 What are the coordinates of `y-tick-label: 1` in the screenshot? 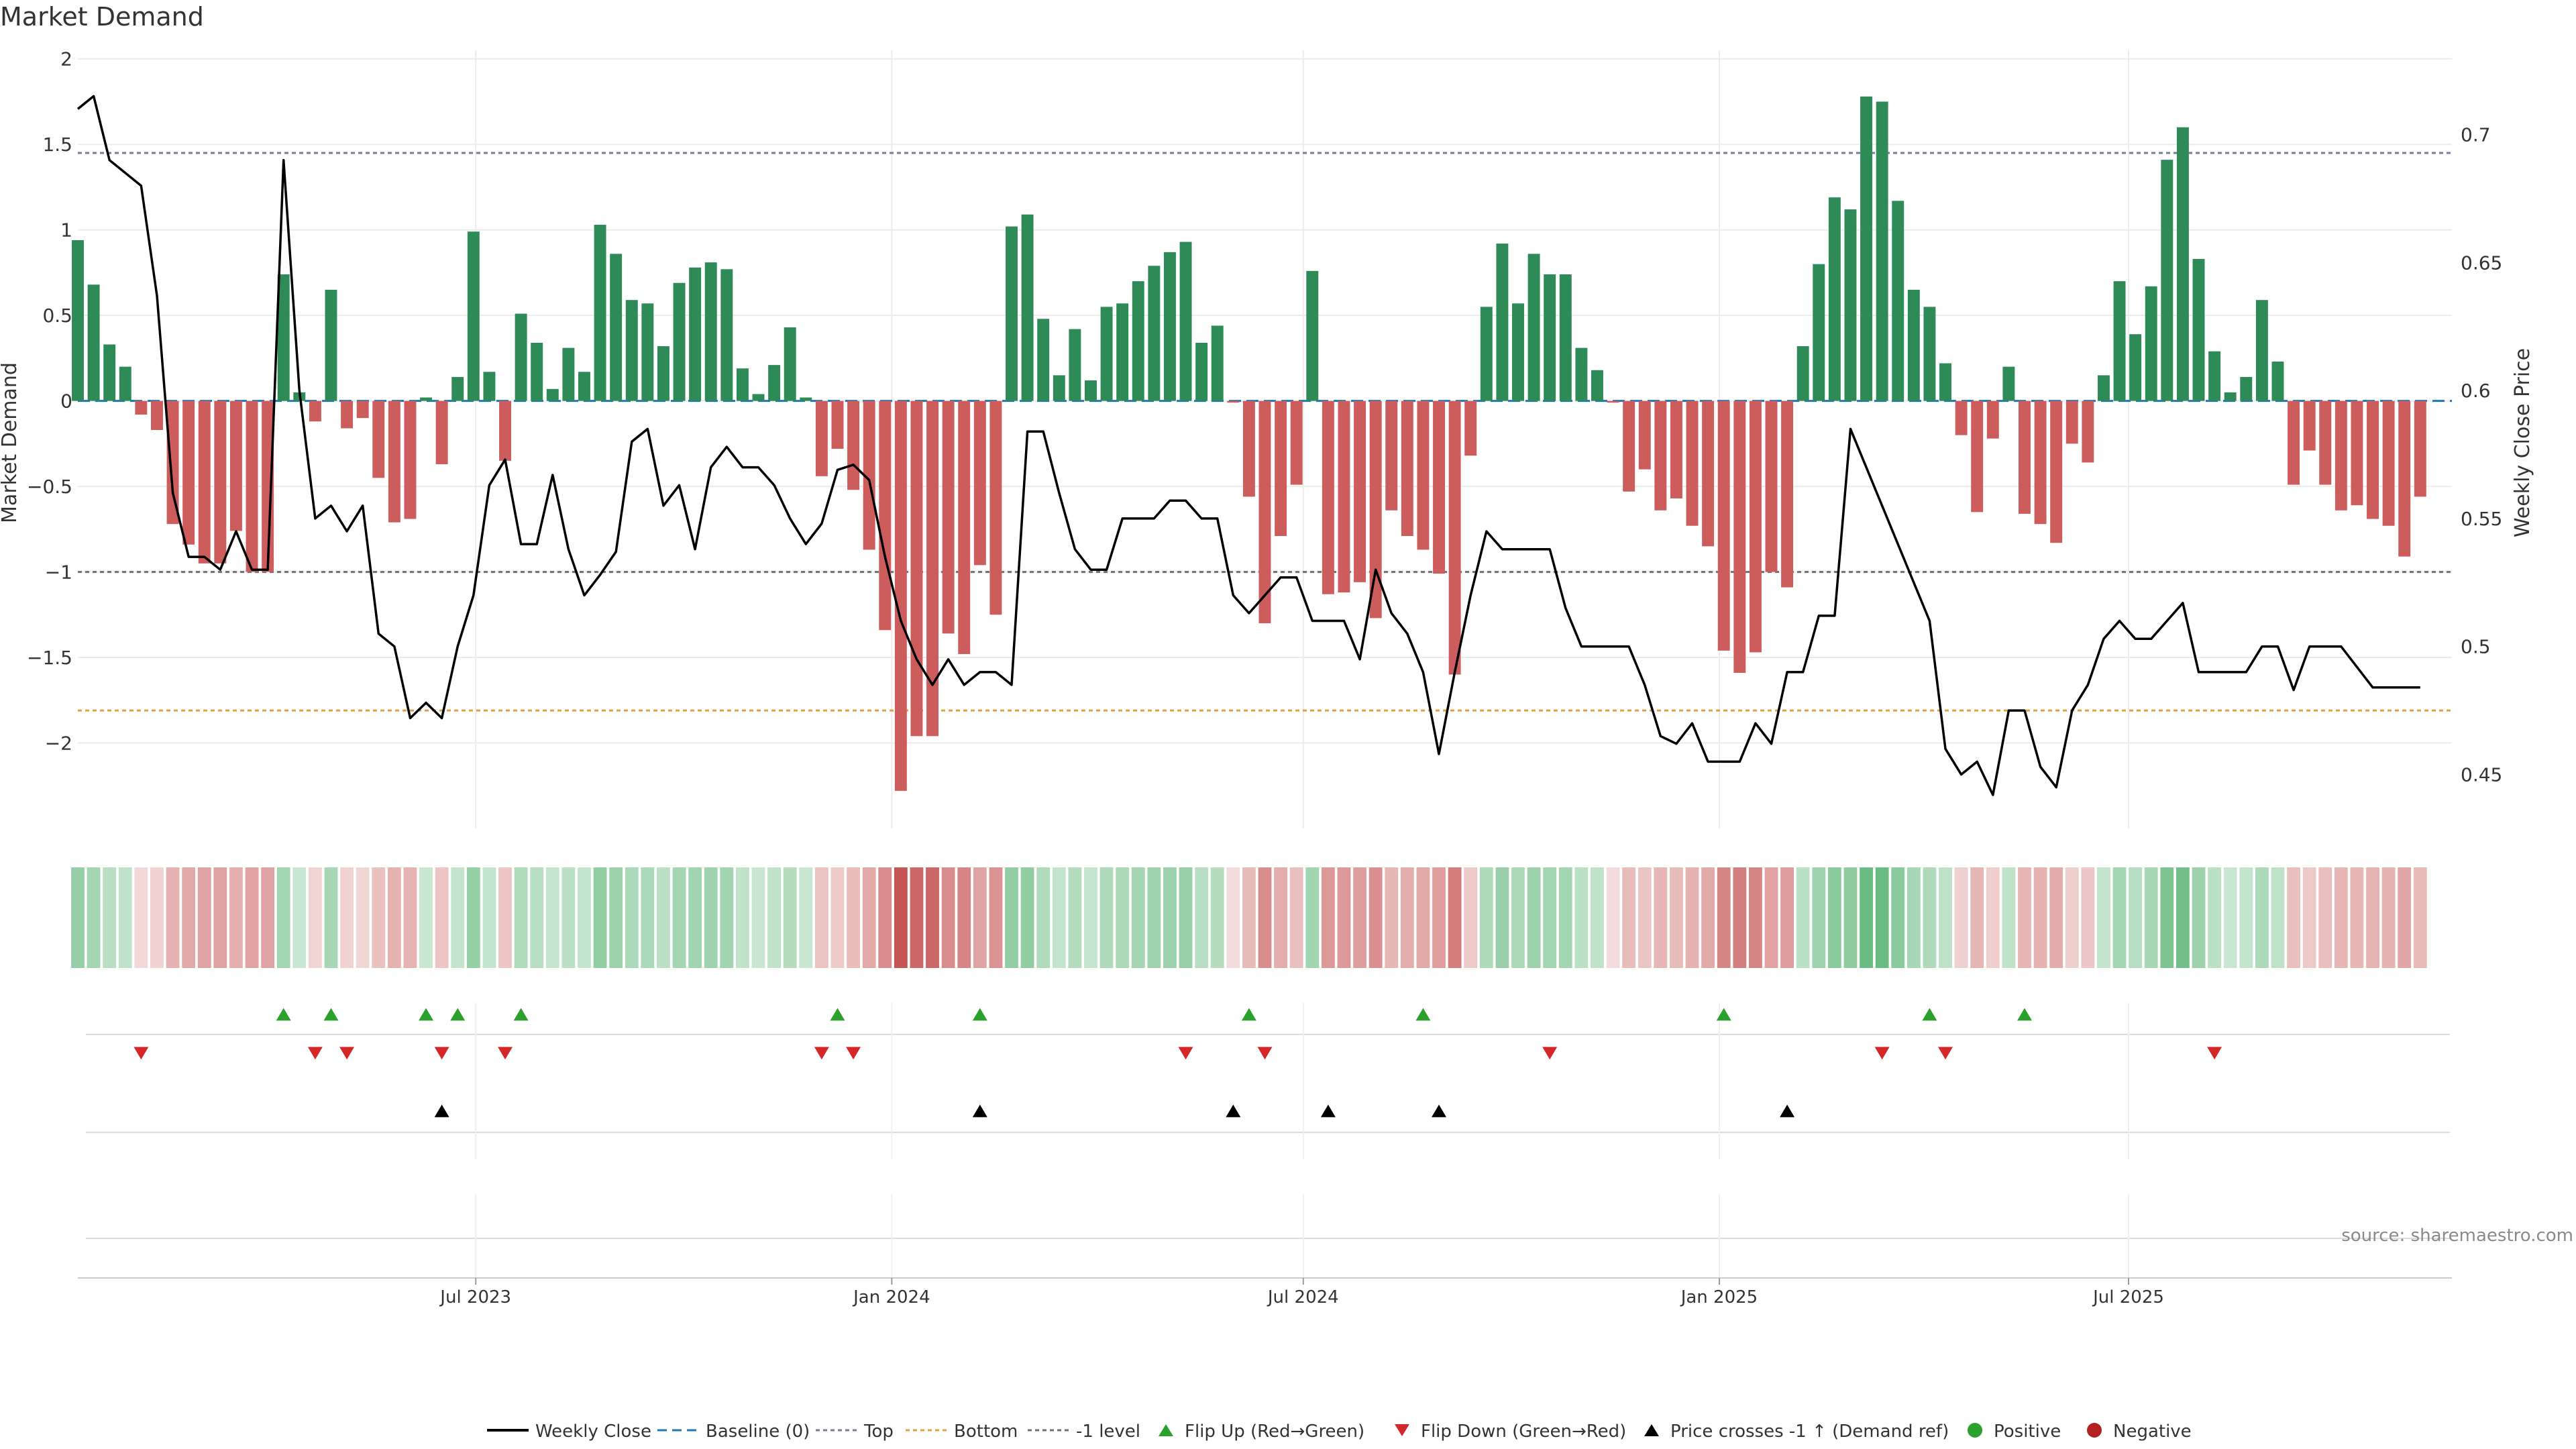 It's located at (66, 230).